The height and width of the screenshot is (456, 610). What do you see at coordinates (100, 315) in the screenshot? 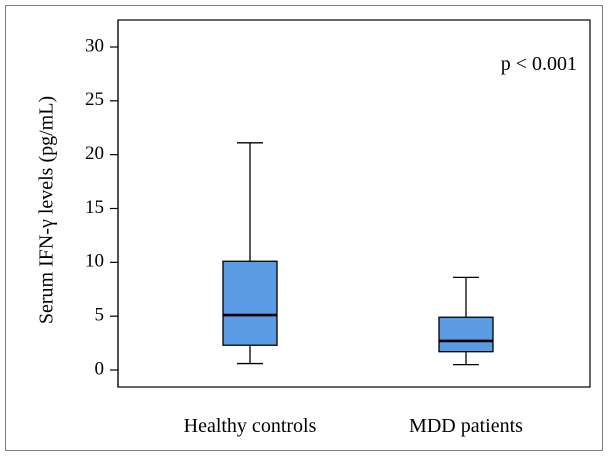
I see `y-tick-label: 5` at bounding box center [100, 315].